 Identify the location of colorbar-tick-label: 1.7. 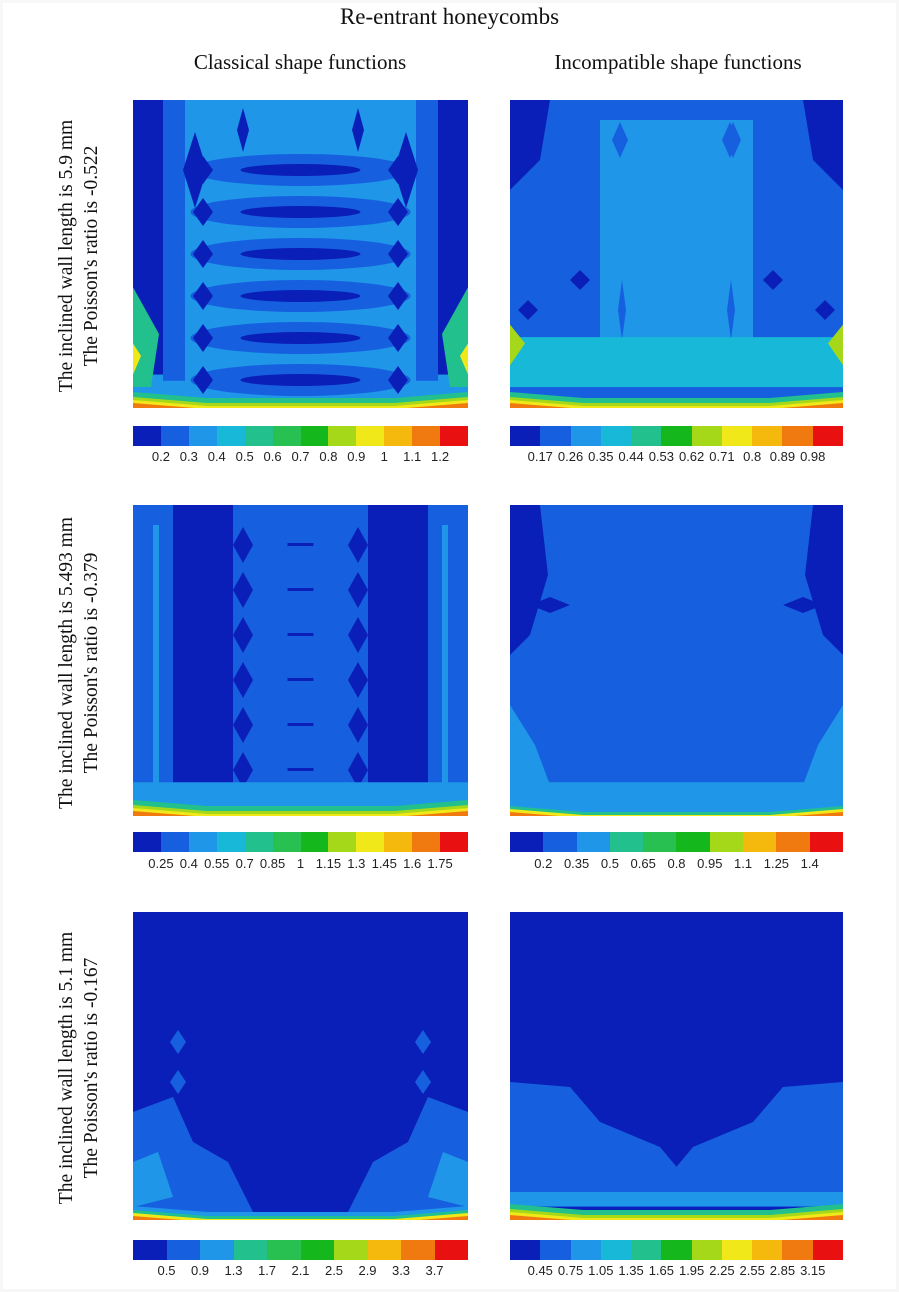
(267, 1270).